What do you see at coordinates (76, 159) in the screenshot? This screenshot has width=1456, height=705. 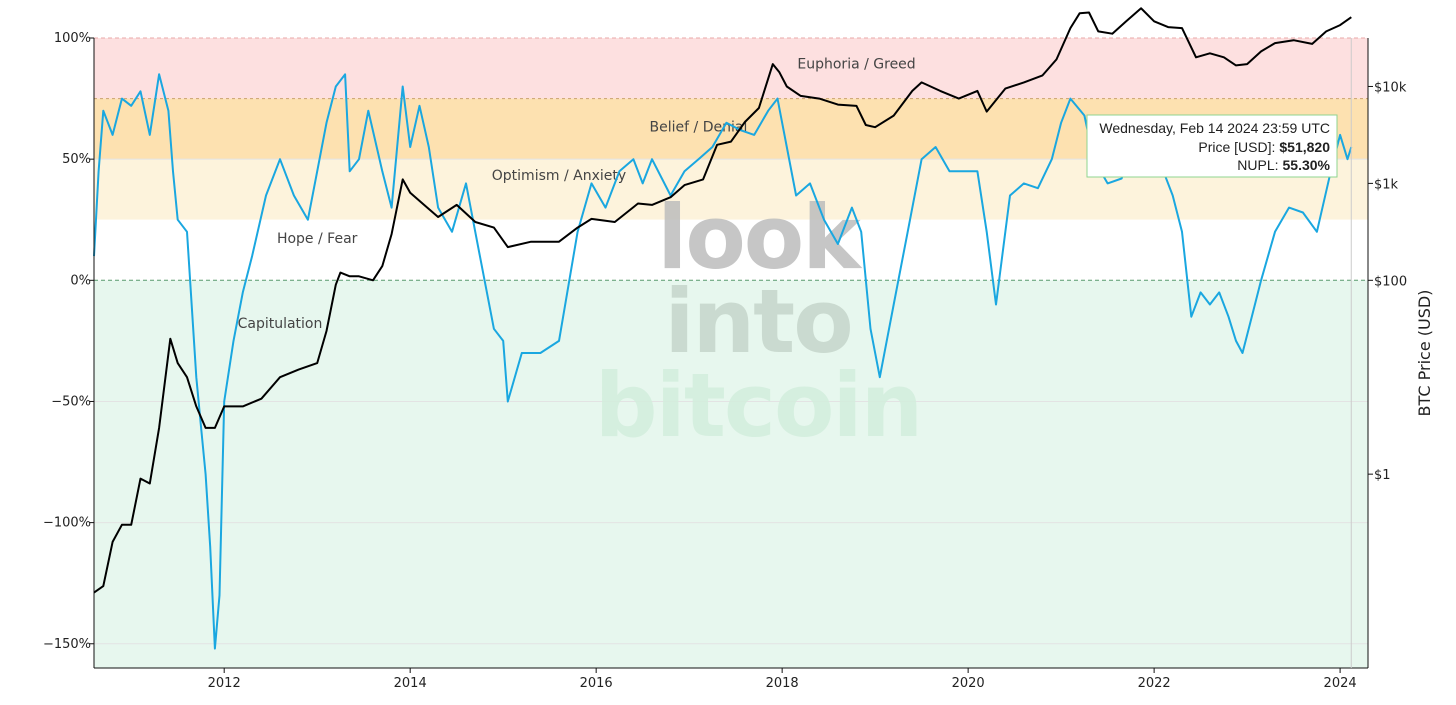 I see `y-tick-label-50: 50%` at bounding box center [76, 159].